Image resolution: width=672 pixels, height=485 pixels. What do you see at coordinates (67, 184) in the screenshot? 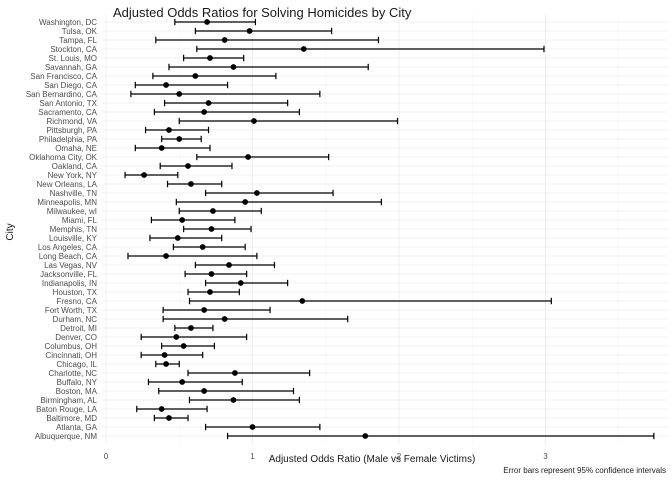
I see `city-label: New Orleans, LA` at bounding box center [67, 184].